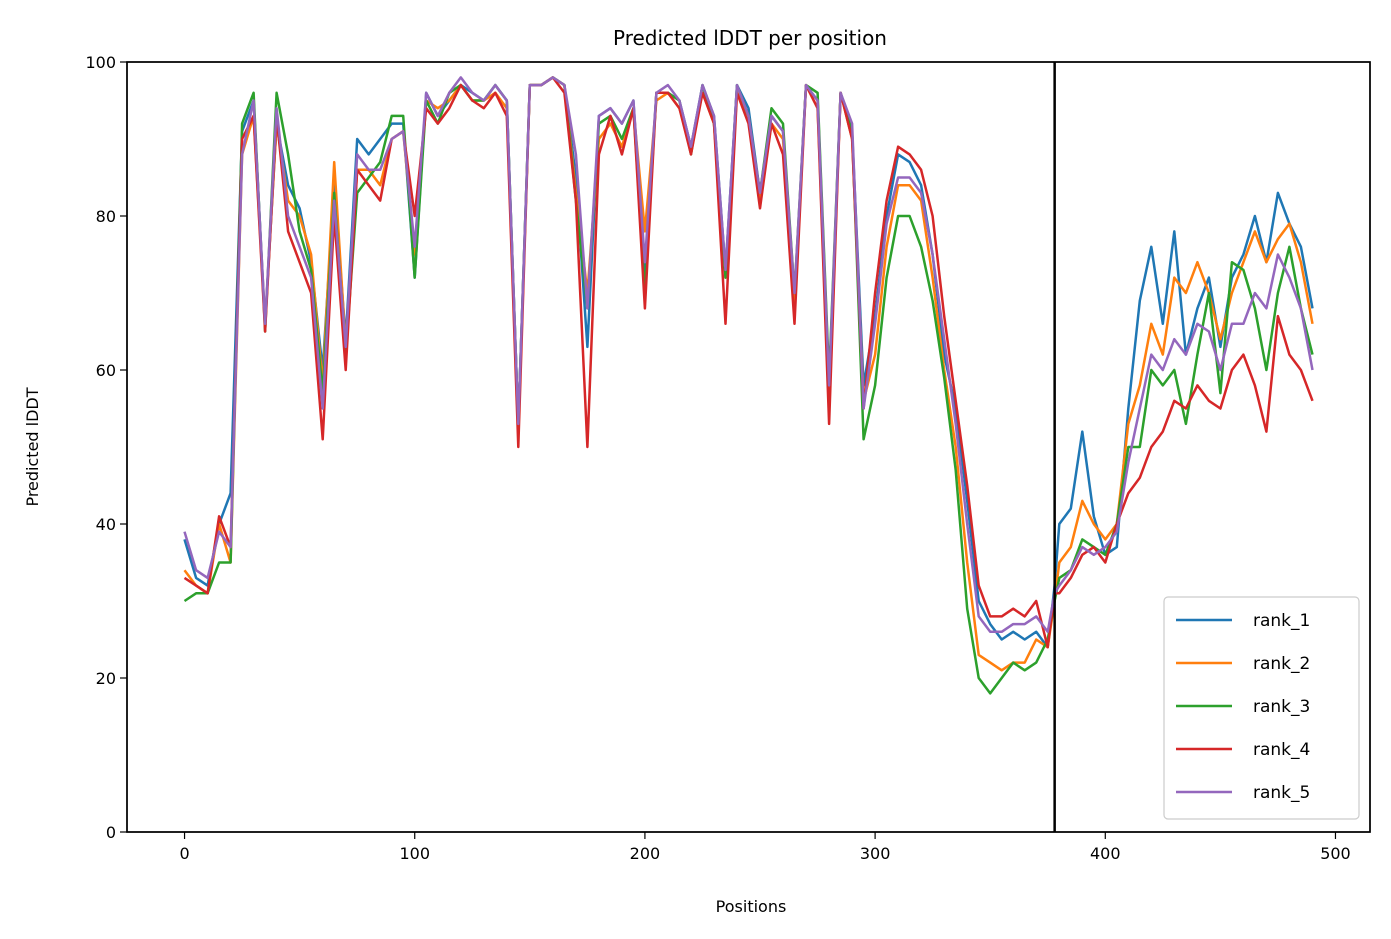 The height and width of the screenshot is (939, 1391). What do you see at coordinates (1281, 664) in the screenshot?
I see `legend-label-rank_2: rank_2` at bounding box center [1281, 664].